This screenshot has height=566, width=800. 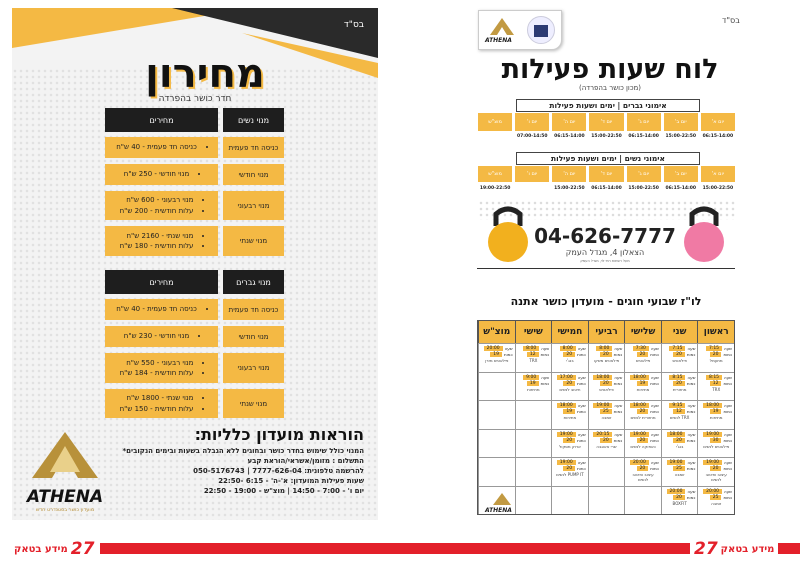 I want to click on men-hours-value: 15:00-22:50, so click(x=681, y=136).